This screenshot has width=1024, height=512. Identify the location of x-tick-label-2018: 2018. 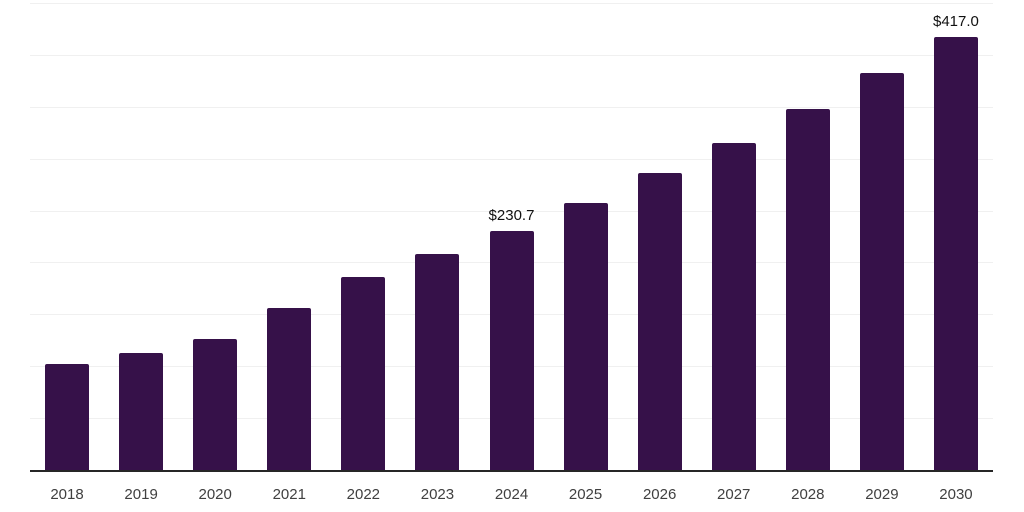
(67, 494).